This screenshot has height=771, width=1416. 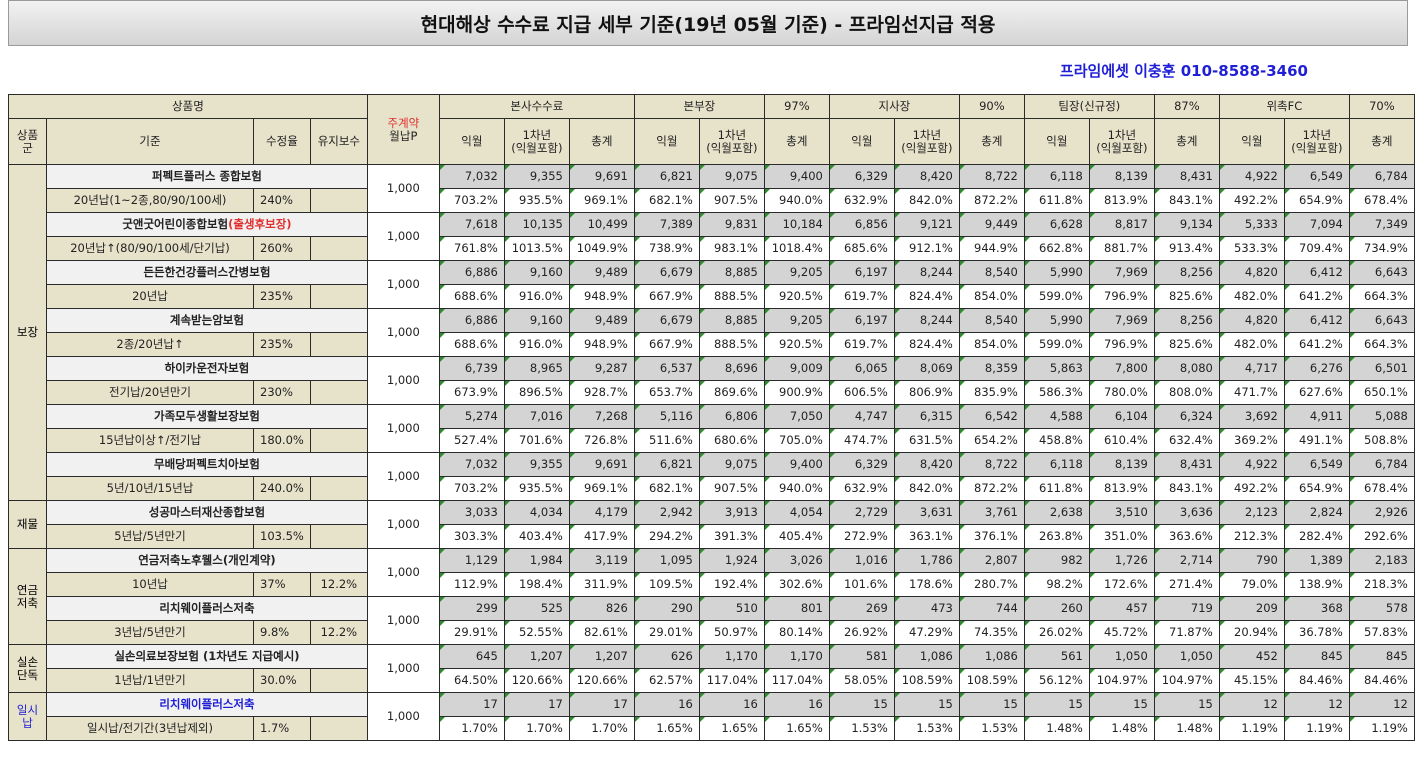 What do you see at coordinates (1251, 512) in the screenshot?
I see `commission-amount: 2,123` at bounding box center [1251, 512].